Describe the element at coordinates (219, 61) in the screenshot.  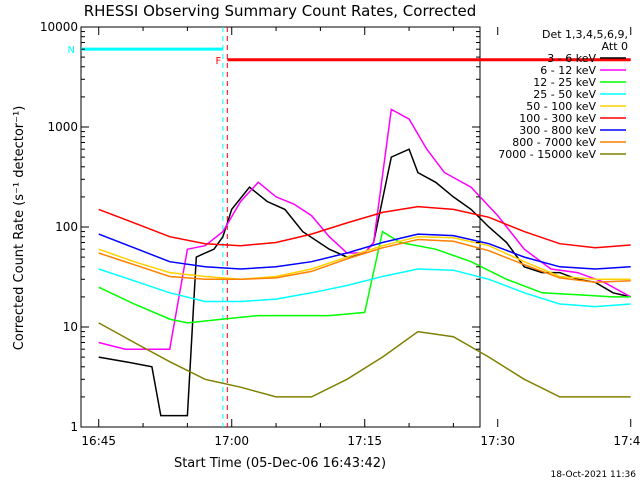
I see `flag-label: F` at that location.